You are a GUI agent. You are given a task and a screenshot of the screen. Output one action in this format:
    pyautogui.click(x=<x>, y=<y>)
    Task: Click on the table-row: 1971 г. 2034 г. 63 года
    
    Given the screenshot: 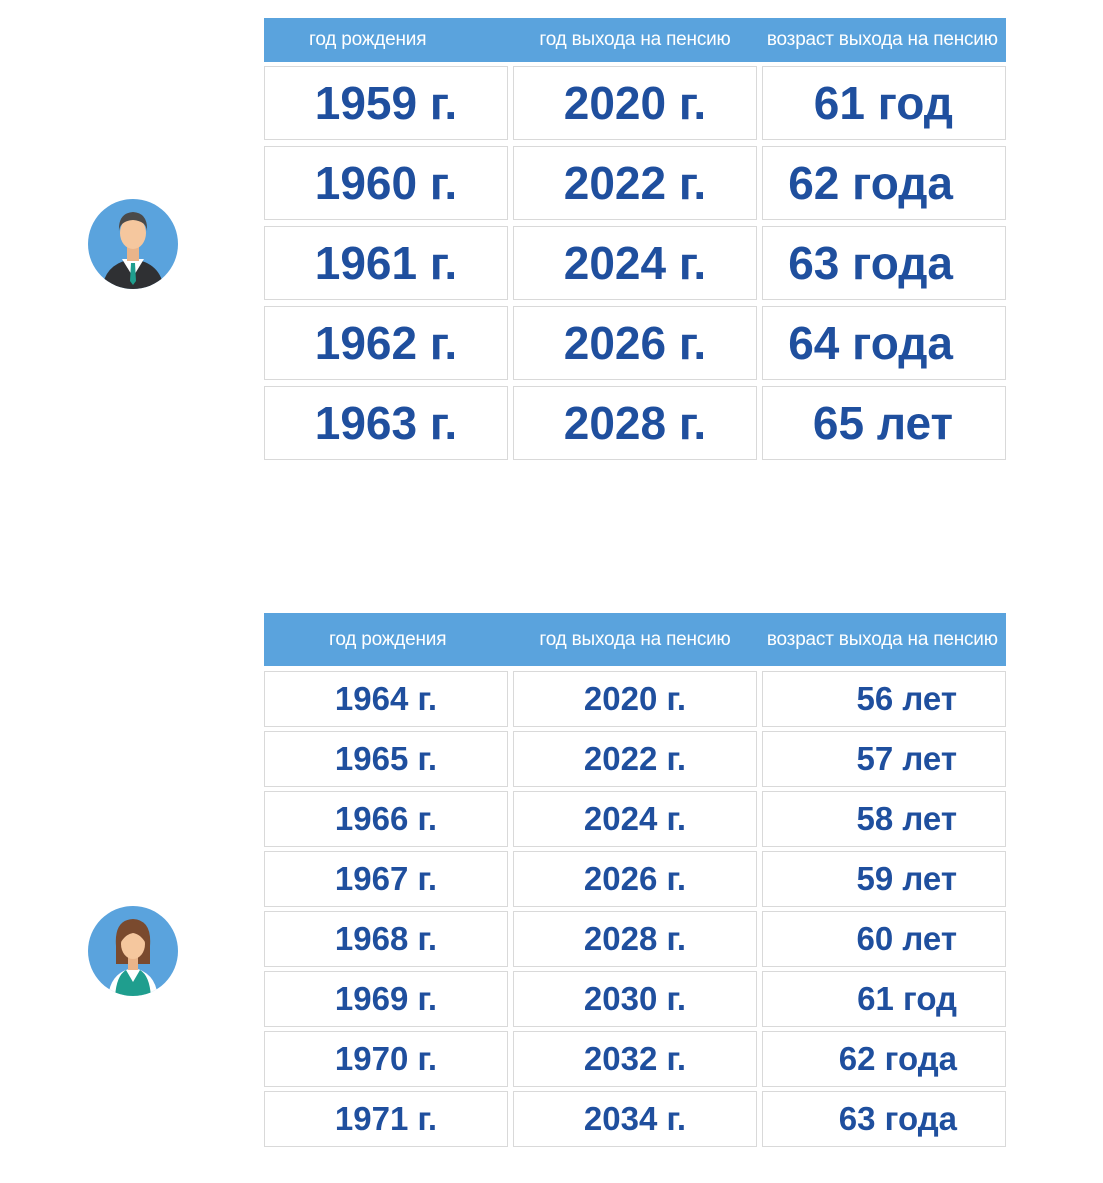 What is the action you would take?
    pyautogui.click(x=635, y=1119)
    